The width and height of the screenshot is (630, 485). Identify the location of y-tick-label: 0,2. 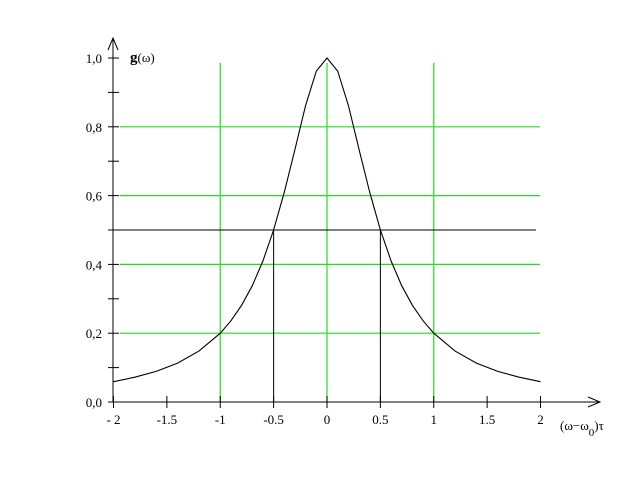
(94, 333).